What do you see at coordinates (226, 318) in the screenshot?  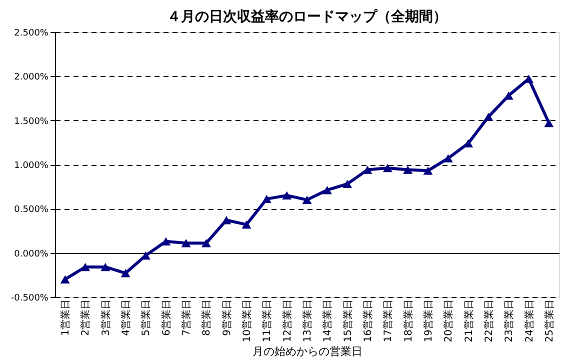 I see `x-tick-label: 9営業日` at bounding box center [226, 318].